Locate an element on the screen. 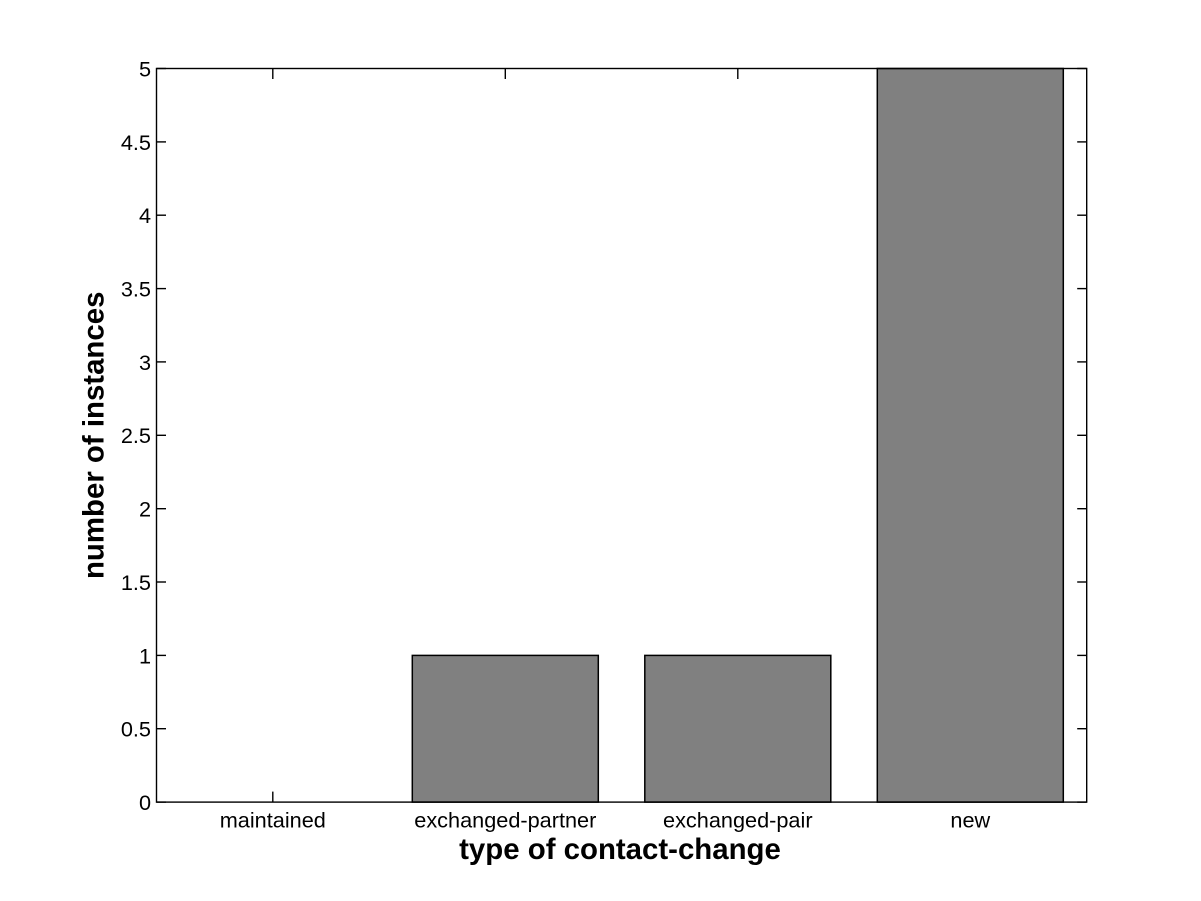 The image size is (1201, 901). svg-text: 2.5 is located at coordinates (136, 435).